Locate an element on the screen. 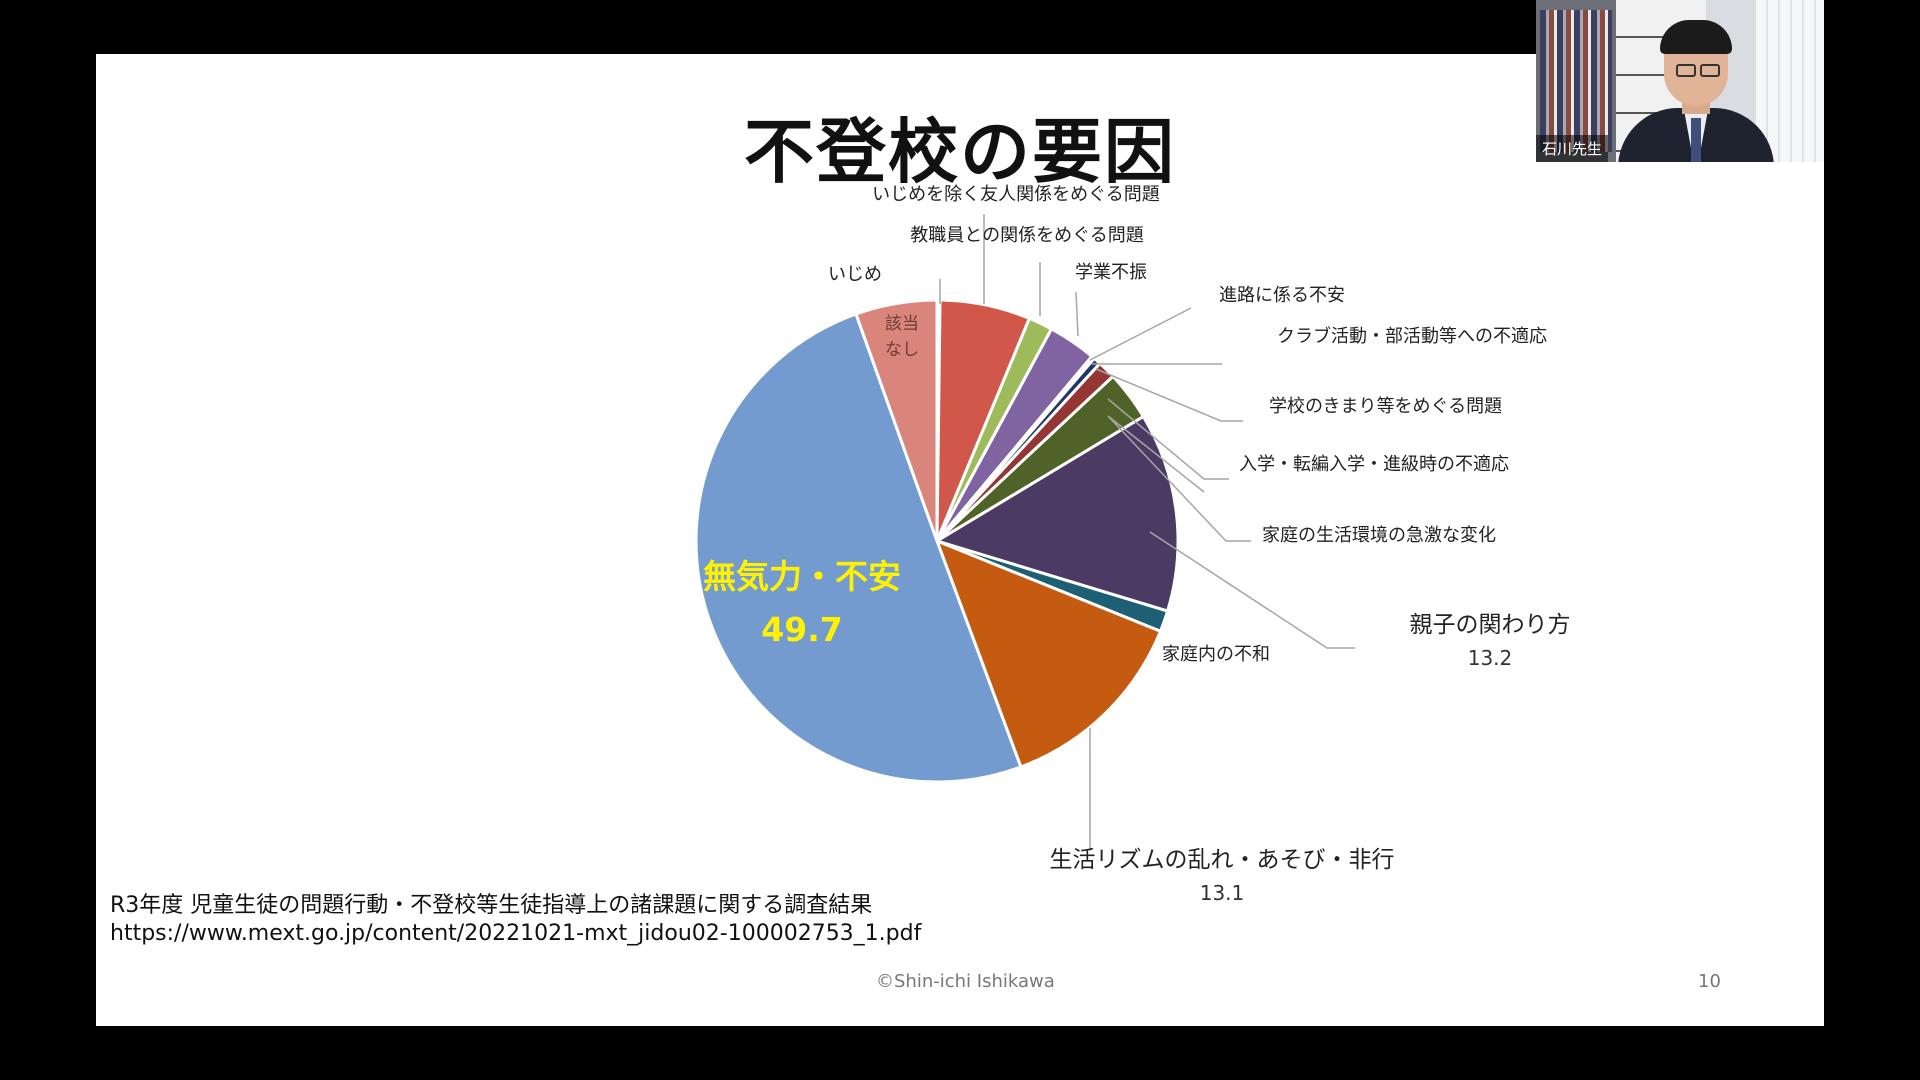 The height and width of the screenshot is (1080, 1920). inner-label-none-1: なし is located at coordinates (902, 350).